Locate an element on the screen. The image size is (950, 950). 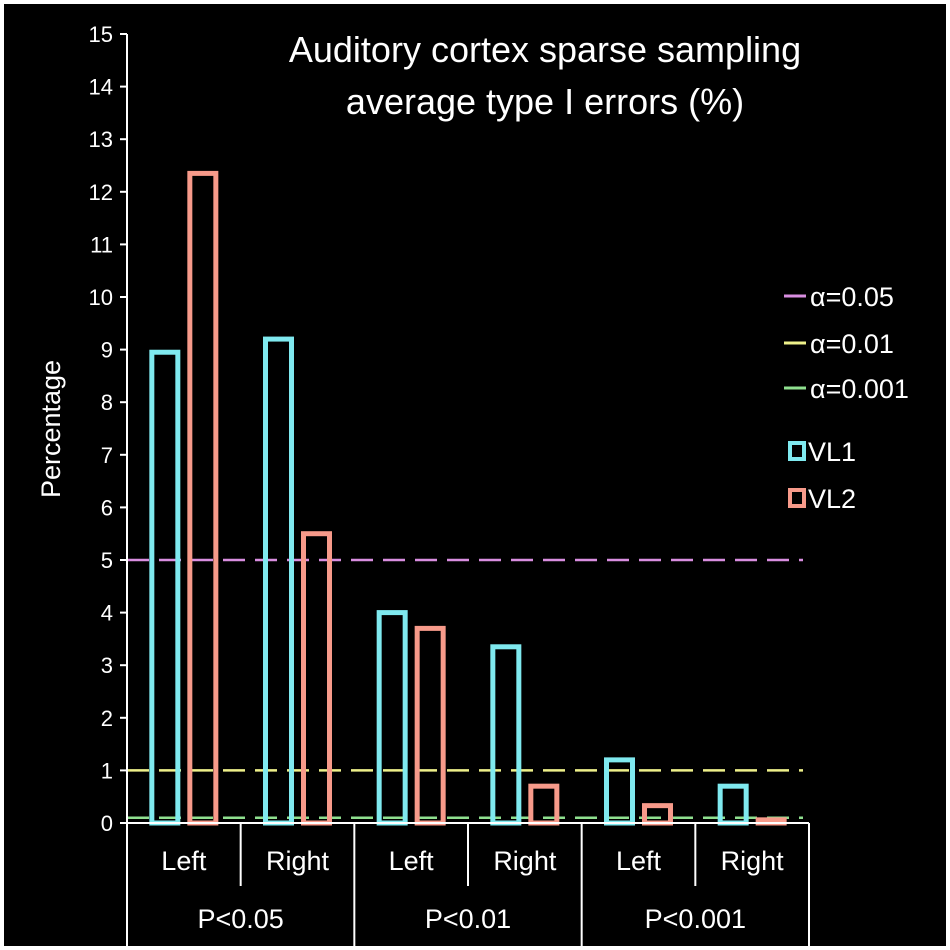
y-tick-label-12: 12 is located at coordinates (101, 192).